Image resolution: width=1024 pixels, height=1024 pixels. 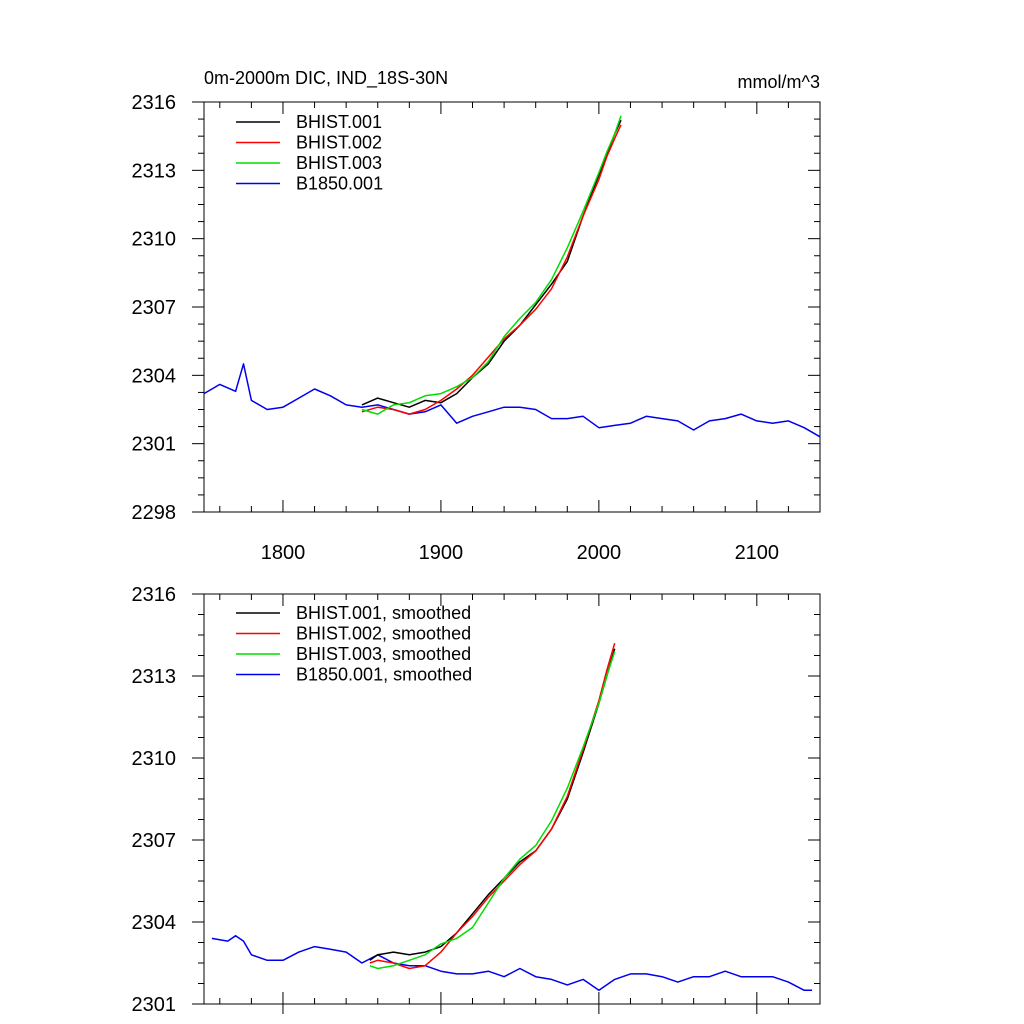 What do you see at coordinates (154, 513) in the screenshot?
I see `y-tick-label: 2298` at bounding box center [154, 513].